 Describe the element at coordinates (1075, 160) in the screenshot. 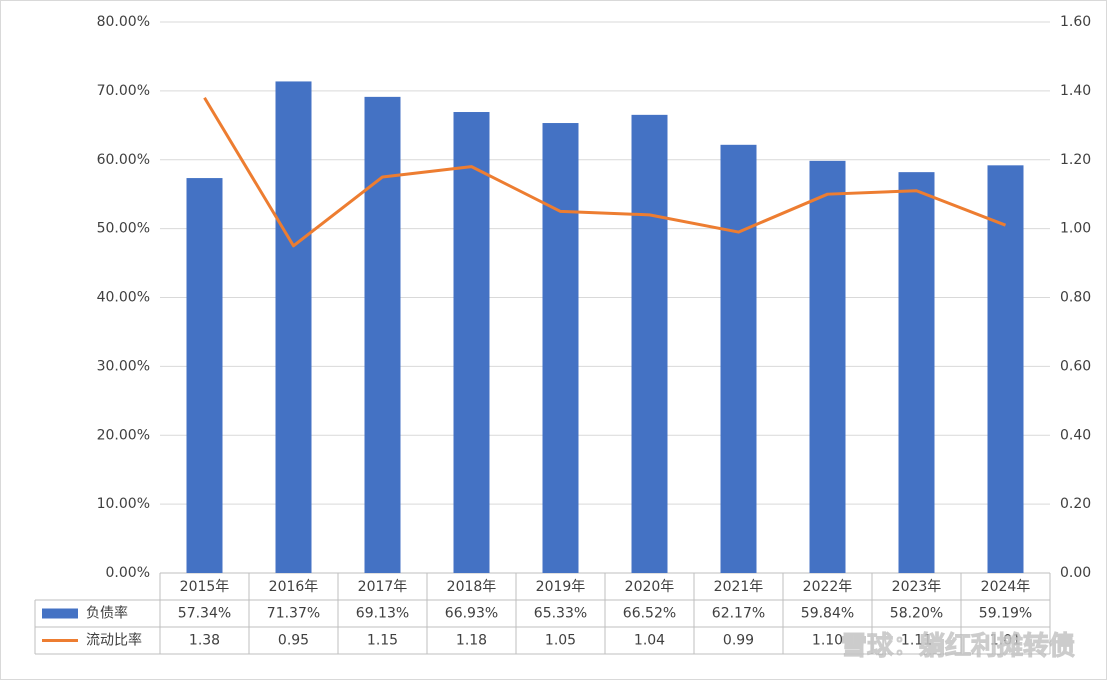

I see `y2-tick-label: 1.20` at that location.